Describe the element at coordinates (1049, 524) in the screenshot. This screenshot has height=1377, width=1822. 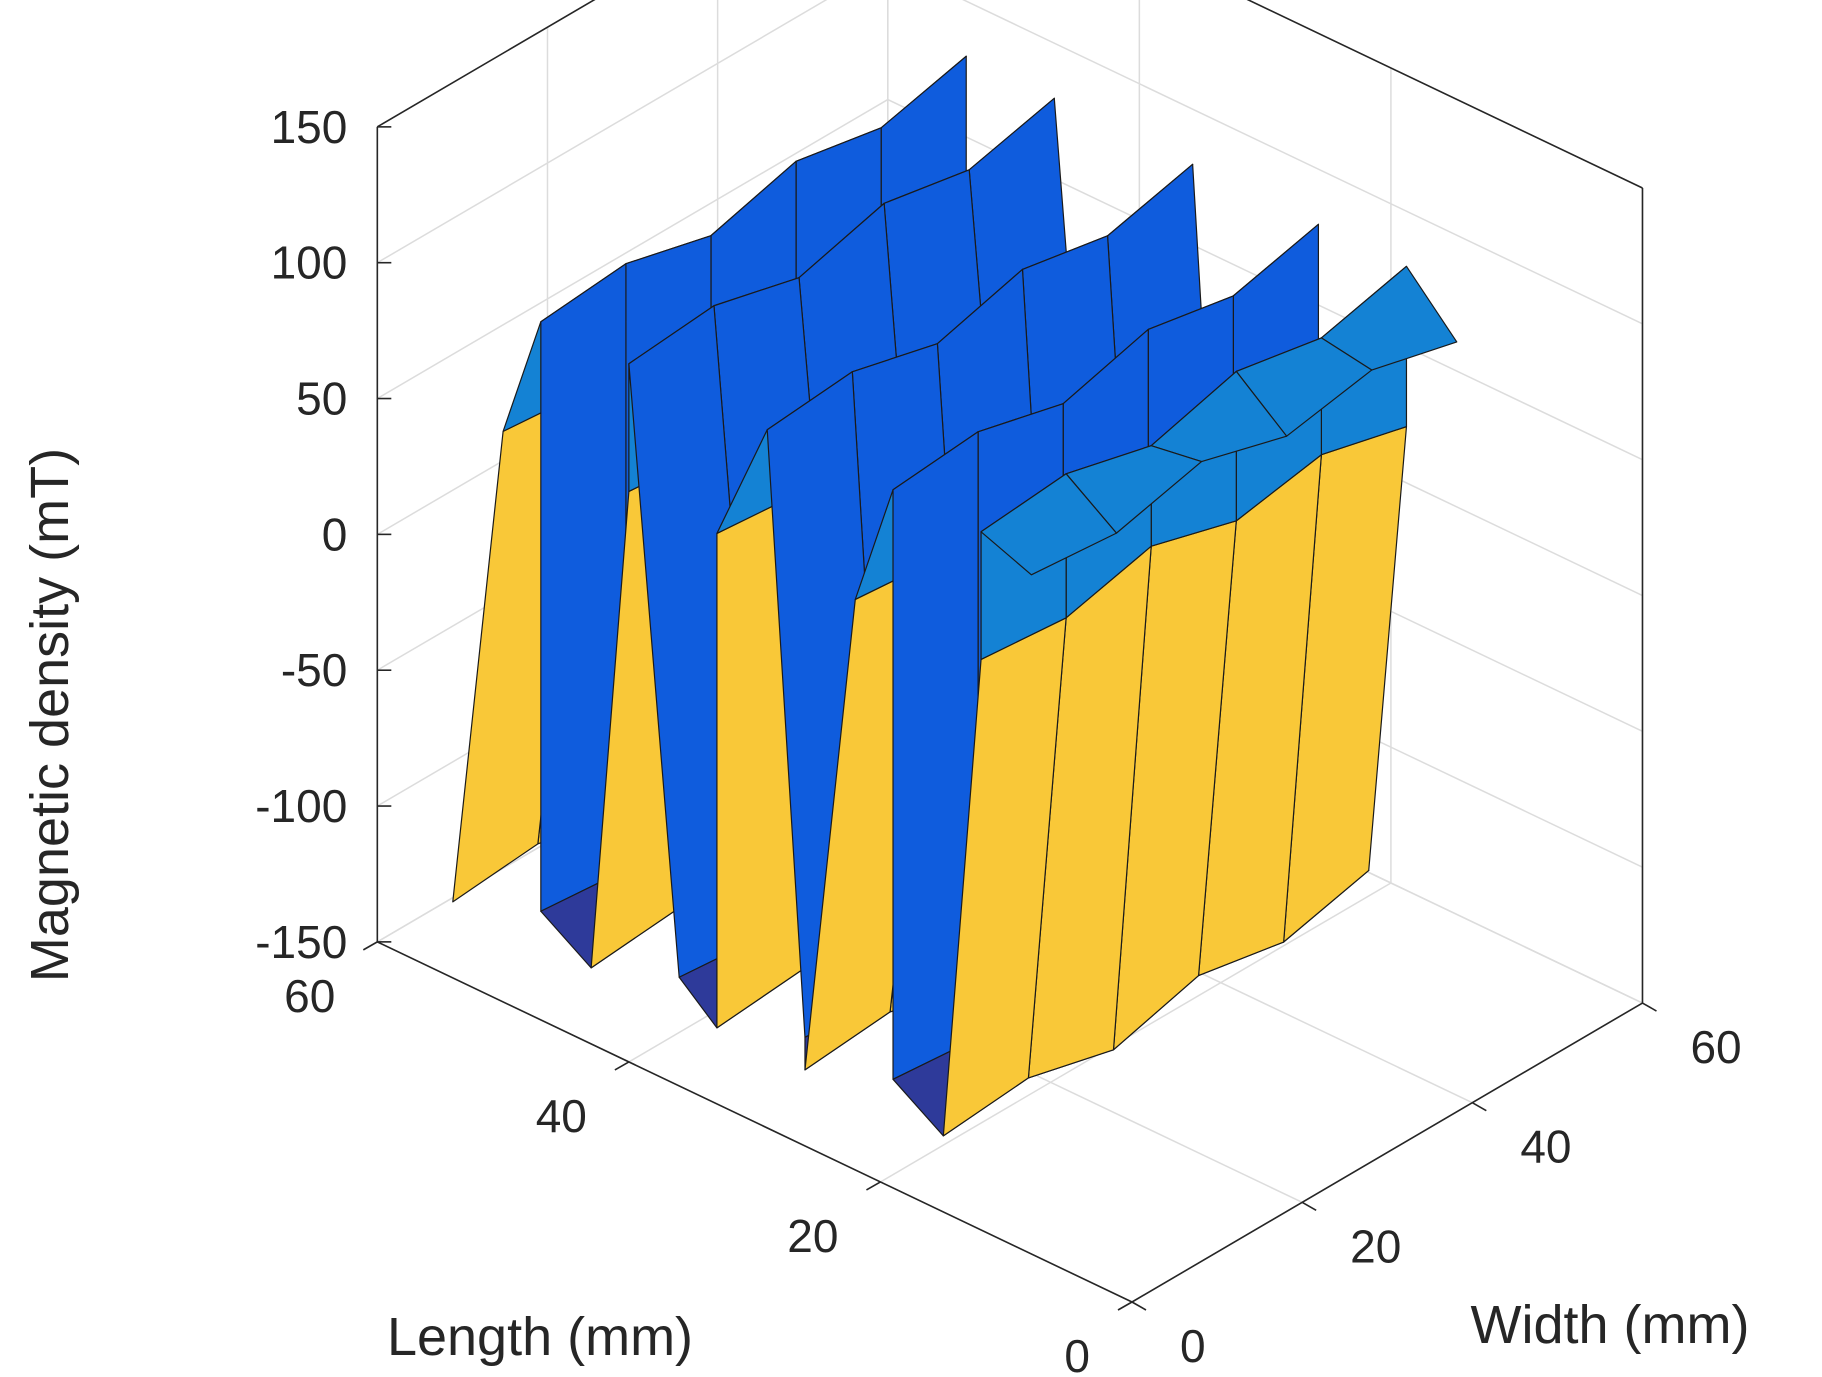
I see `surface-facet` at that location.